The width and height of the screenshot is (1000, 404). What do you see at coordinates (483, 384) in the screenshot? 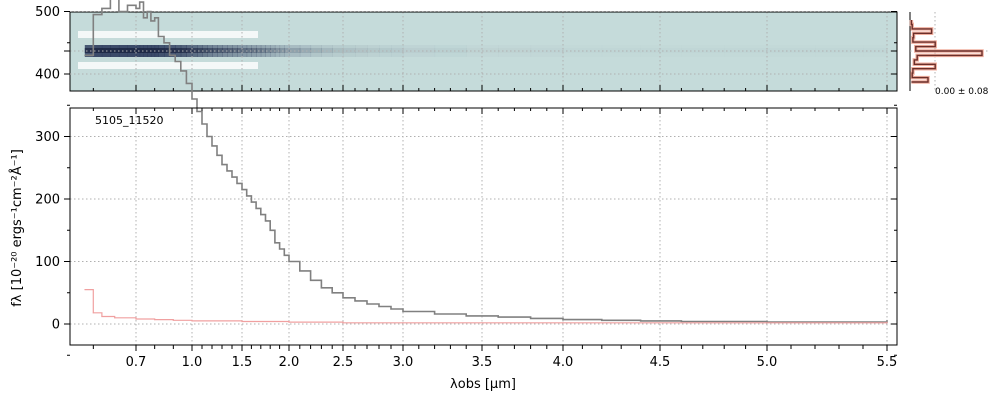
I see `x-axis-label: λobs [μm]` at bounding box center [483, 384].